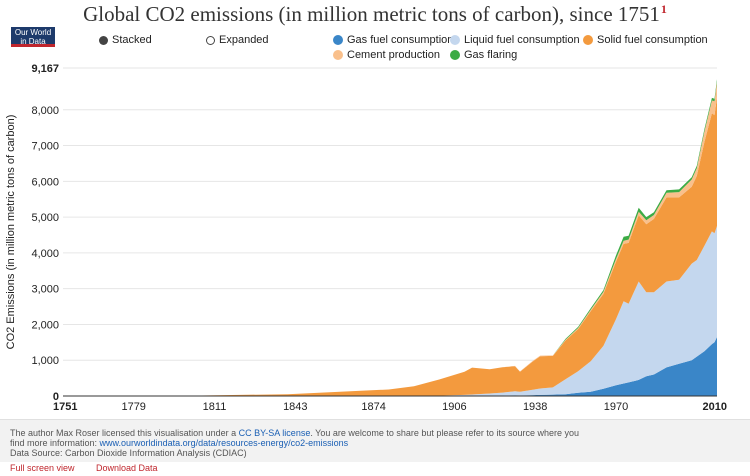  I want to click on x-tick-label: 1811, so click(215, 407).